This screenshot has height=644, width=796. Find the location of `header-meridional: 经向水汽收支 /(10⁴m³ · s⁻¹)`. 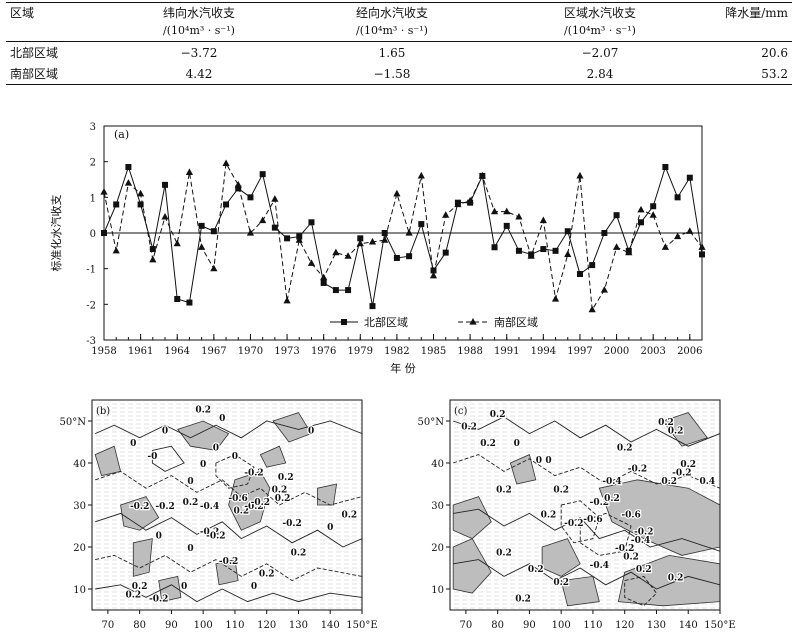

header-meridional: 经向水汽收支 /(10⁴m³ · s⁻¹) is located at coordinates (392, 22).